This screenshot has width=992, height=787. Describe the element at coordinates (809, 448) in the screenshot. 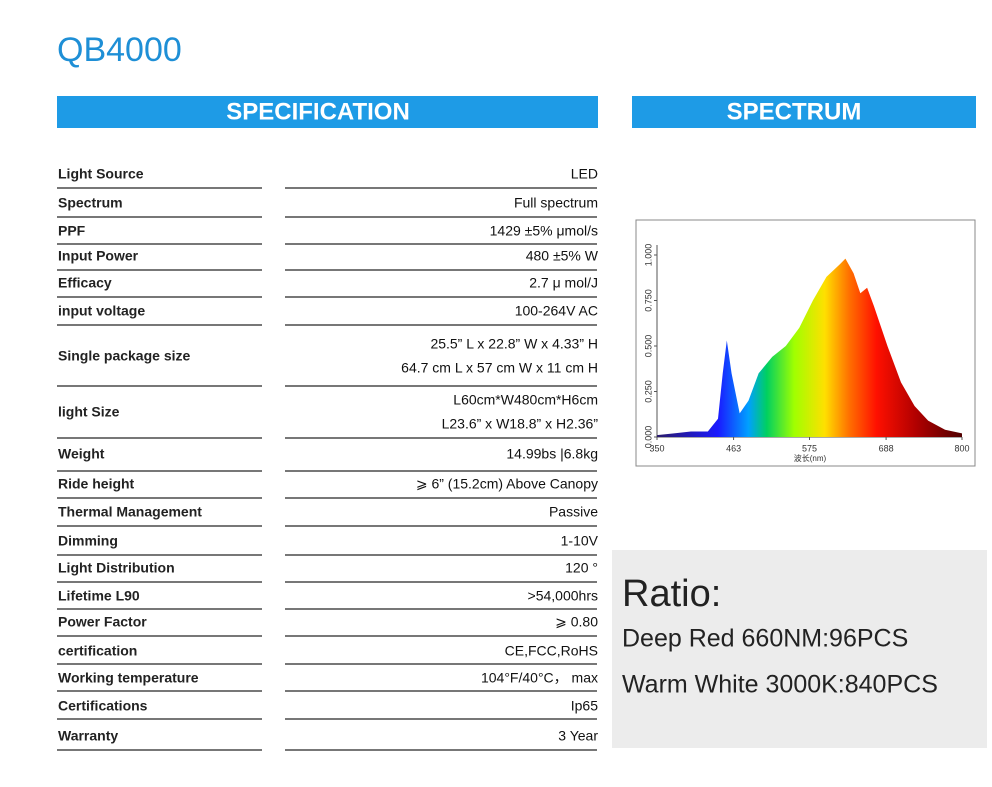

I see `x-tick-label: 575` at that location.